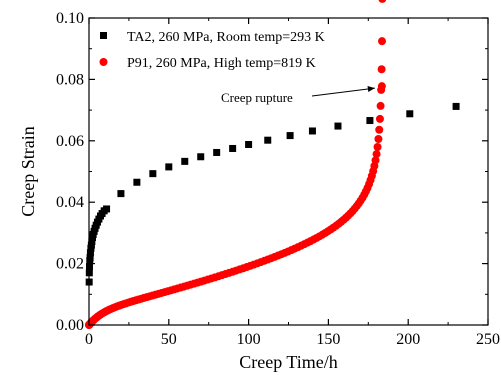 The height and width of the screenshot is (380, 501). What do you see at coordinates (257, 97) in the screenshot?
I see `creep-rupture-label: Creep rupture` at bounding box center [257, 97].